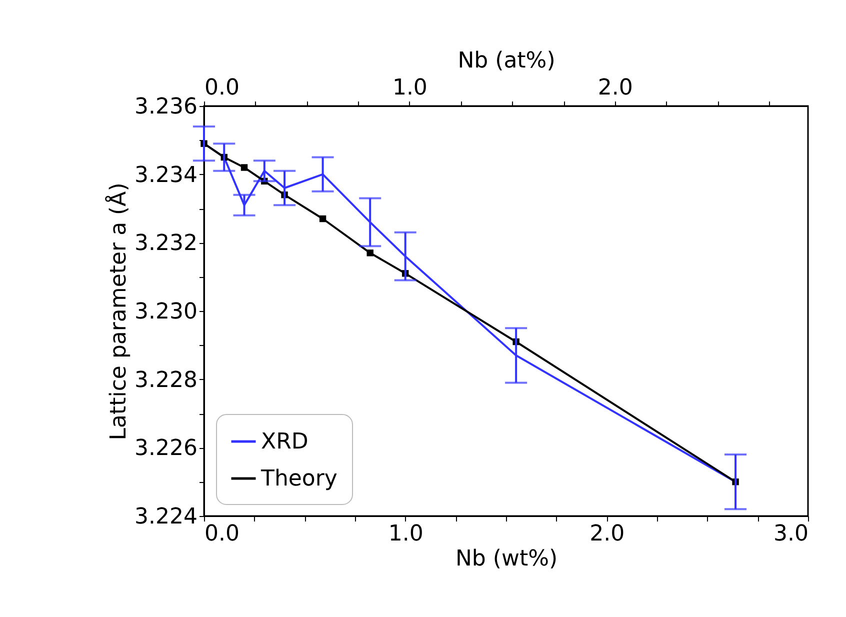  I want to click on x2-tick-label: 0.0, so click(222, 88).